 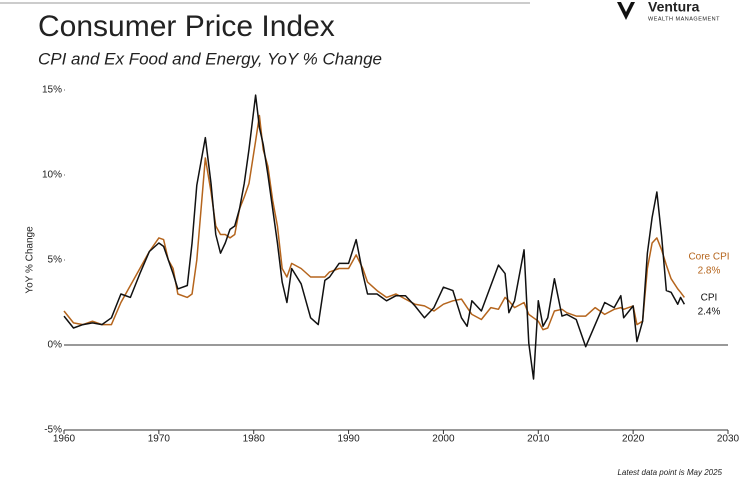 I want to click on chart-title: Consumer Price Index, so click(x=186, y=26).